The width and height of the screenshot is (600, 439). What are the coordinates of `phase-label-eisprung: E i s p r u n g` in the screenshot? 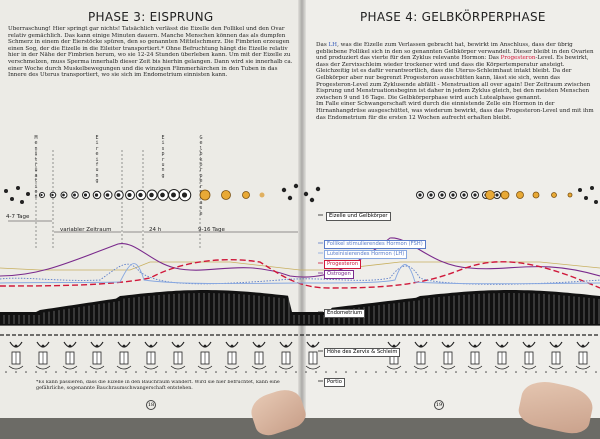 It's located at (163, 157).